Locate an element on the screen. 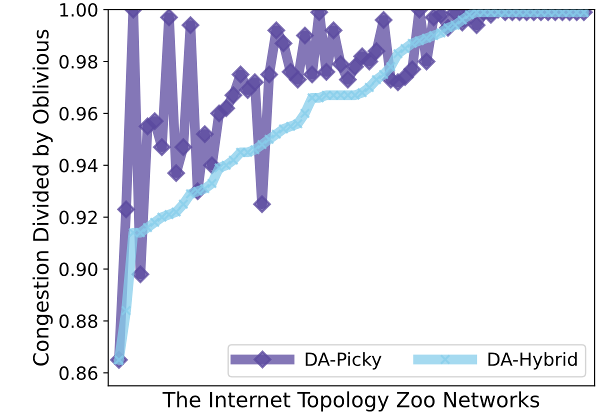  x-axis-title: The Internet Topology Zoo Networks is located at coordinates (351, 401).